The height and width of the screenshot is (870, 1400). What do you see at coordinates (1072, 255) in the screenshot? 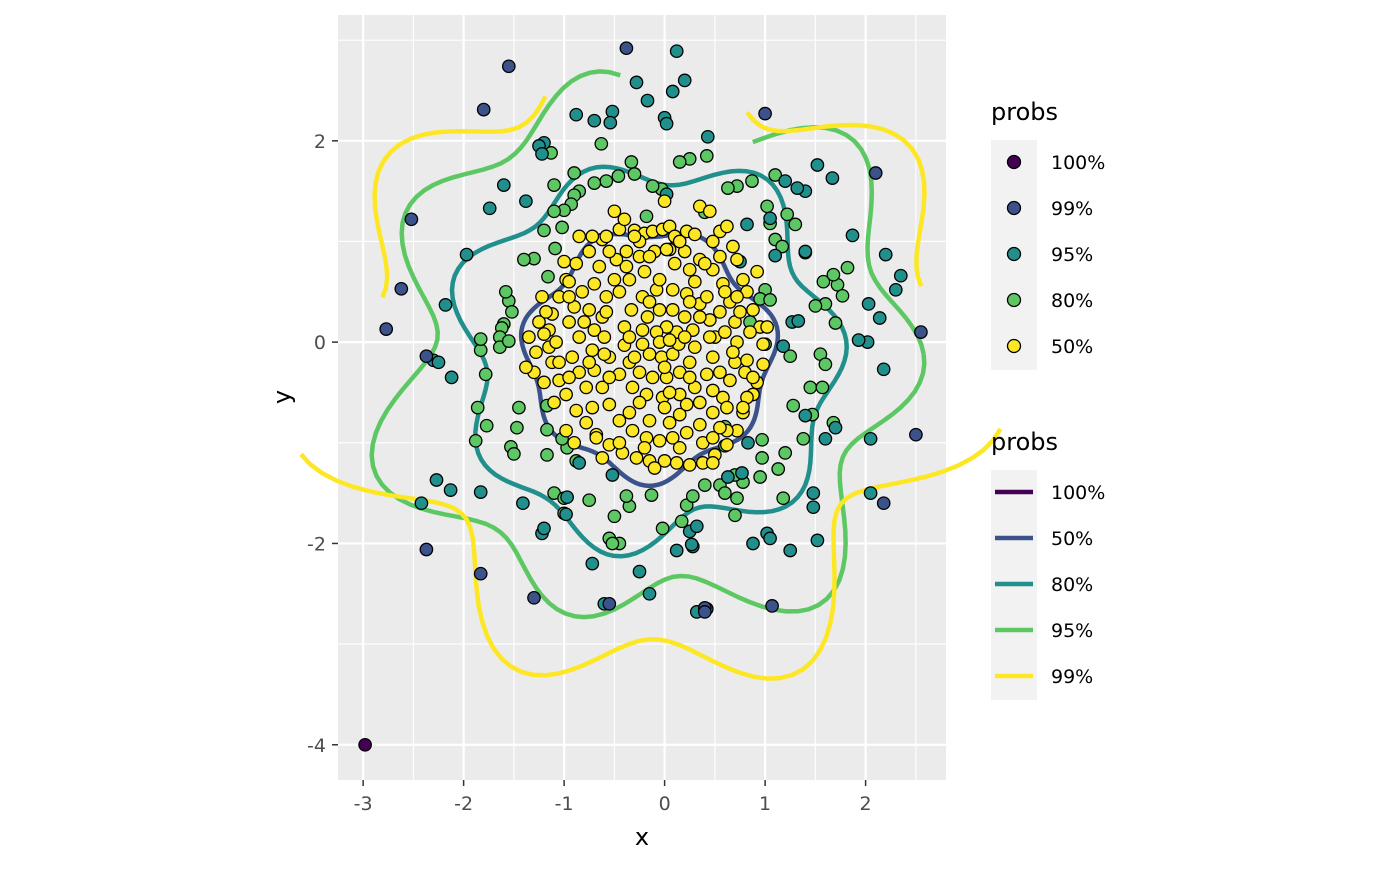
I see `legend-point-label: 95%` at bounding box center [1072, 255].